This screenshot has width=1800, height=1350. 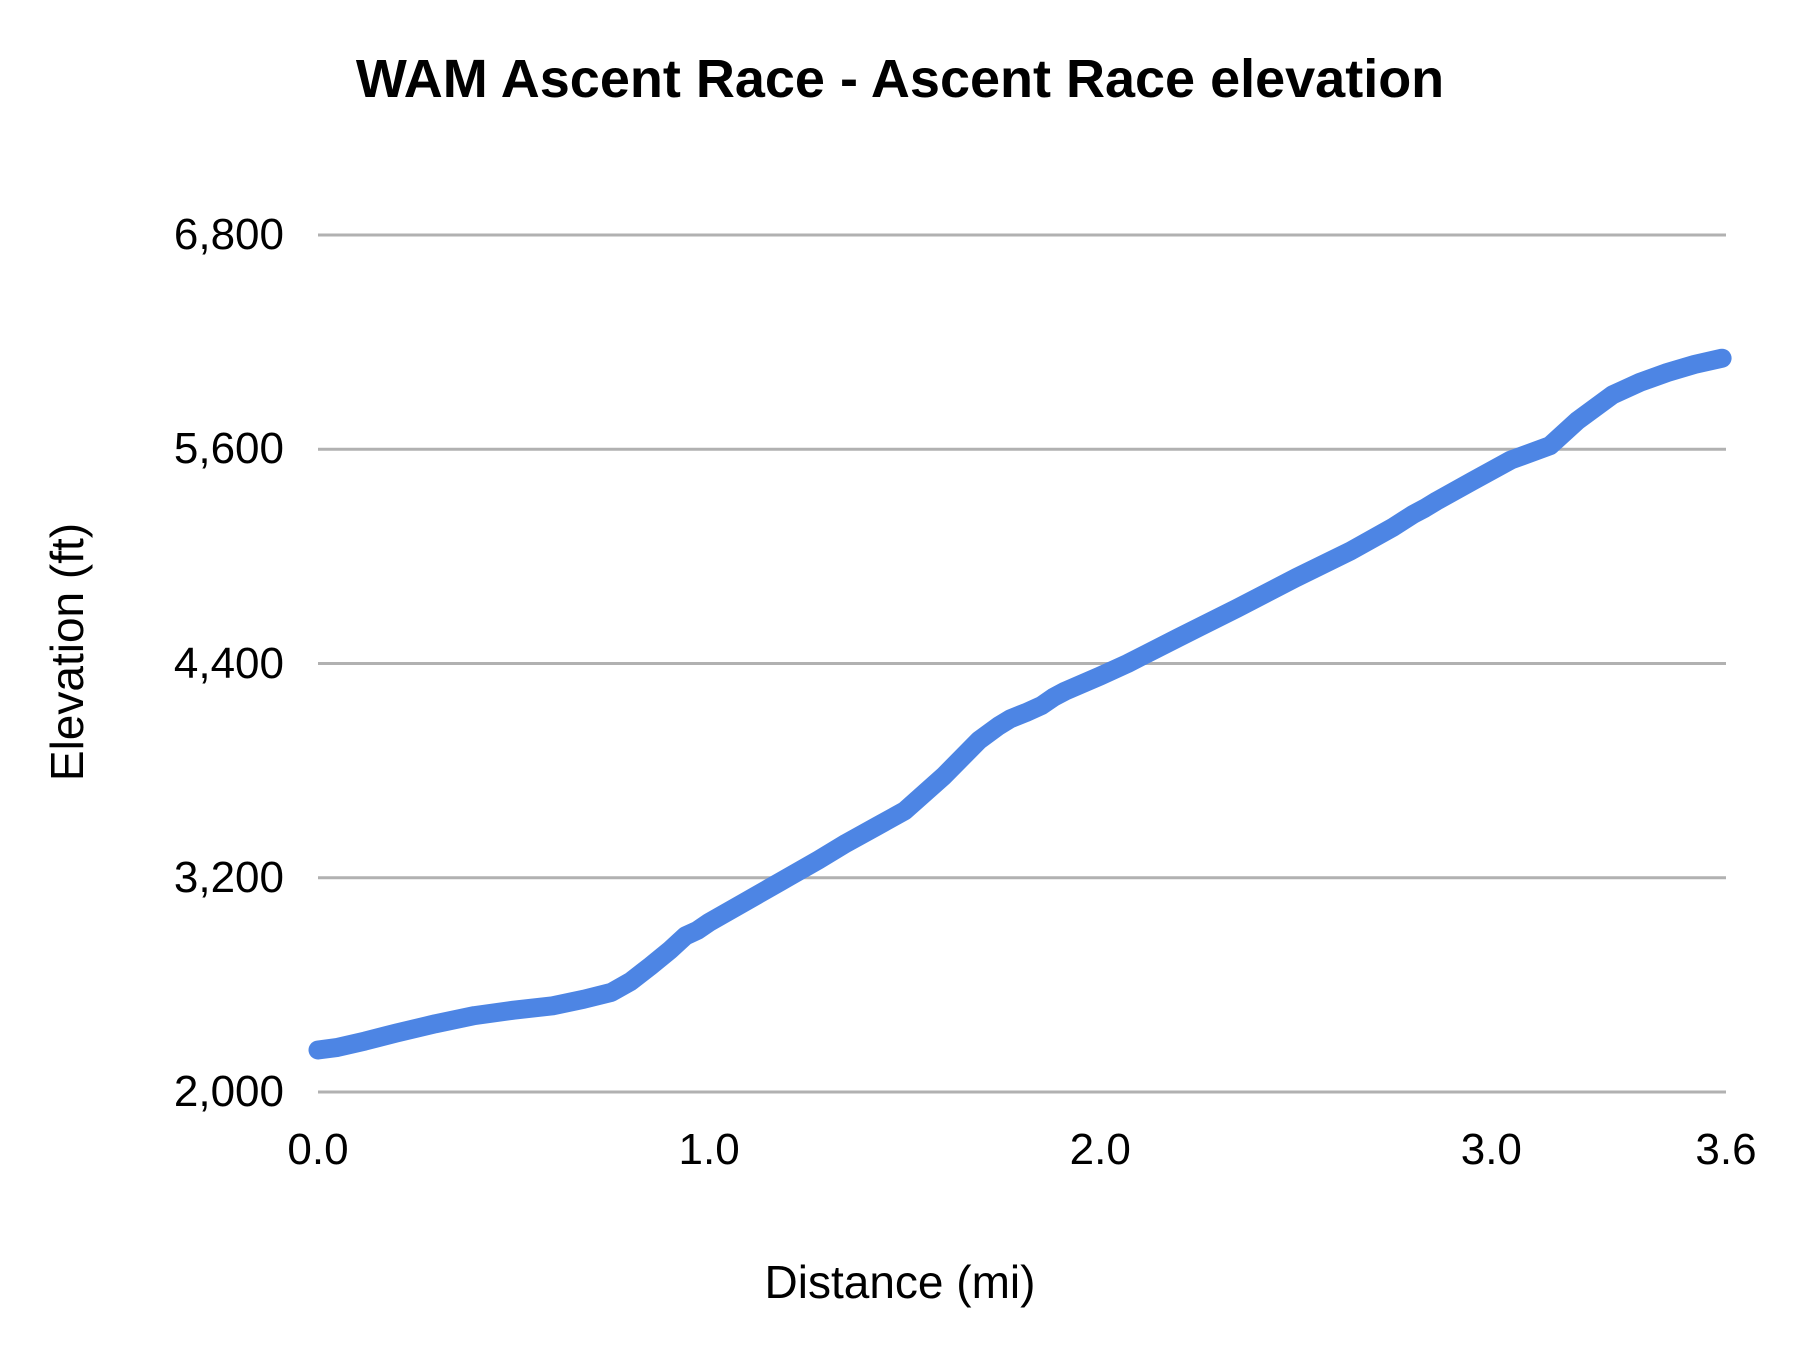 What do you see at coordinates (900, 79) in the screenshot?
I see `chart-title: WAM Ascent Race - Ascent Race elevation` at bounding box center [900, 79].